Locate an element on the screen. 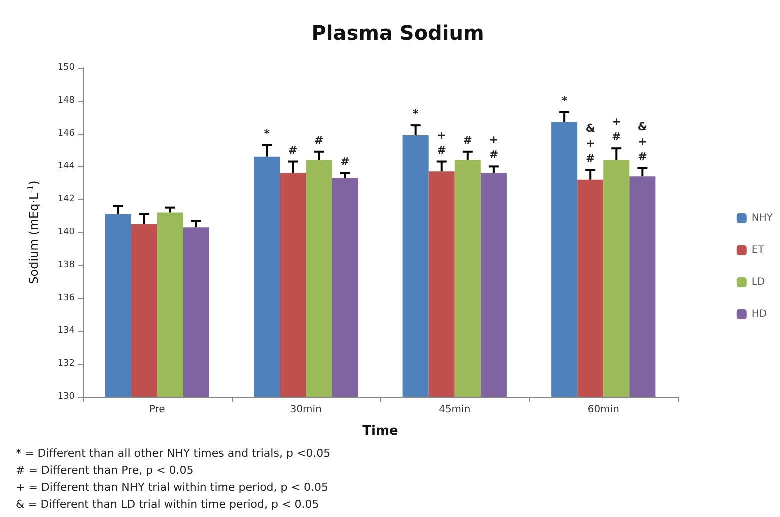 This screenshot has height=517, width=780. x-tick-label: 30min is located at coordinates (306, 410).